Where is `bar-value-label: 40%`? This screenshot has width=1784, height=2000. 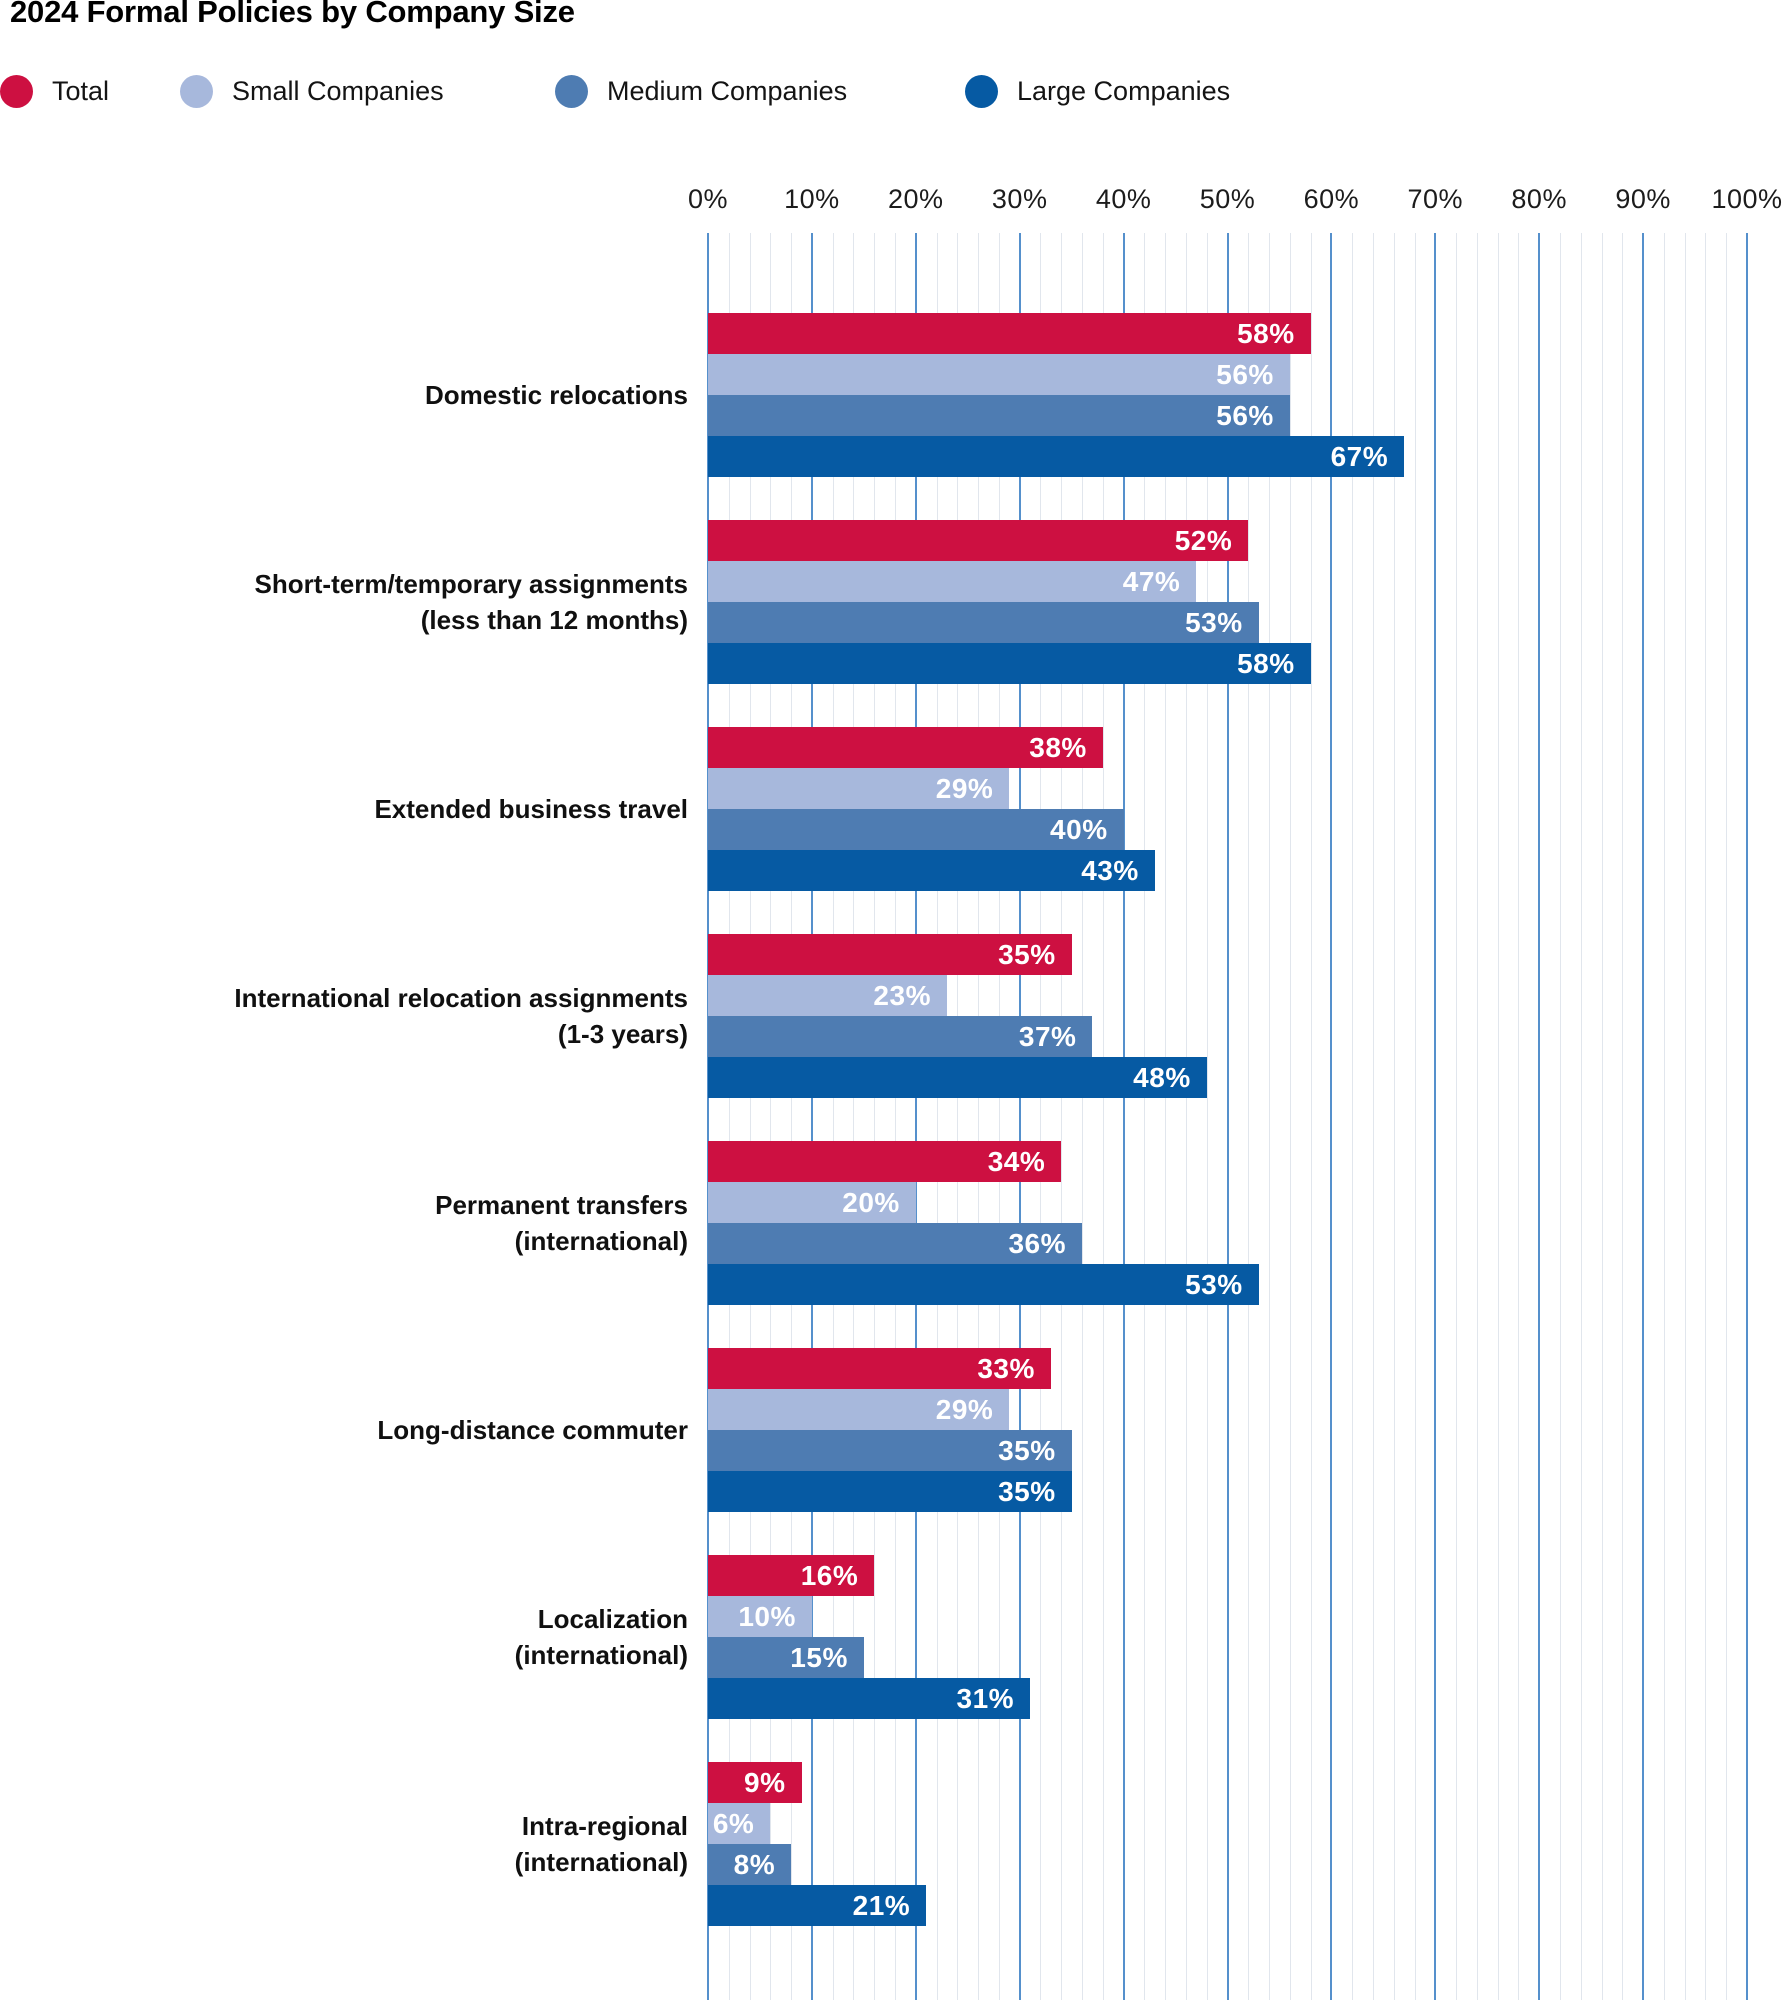
bar-value-label: 40% is located at coordinates (1079, 829).